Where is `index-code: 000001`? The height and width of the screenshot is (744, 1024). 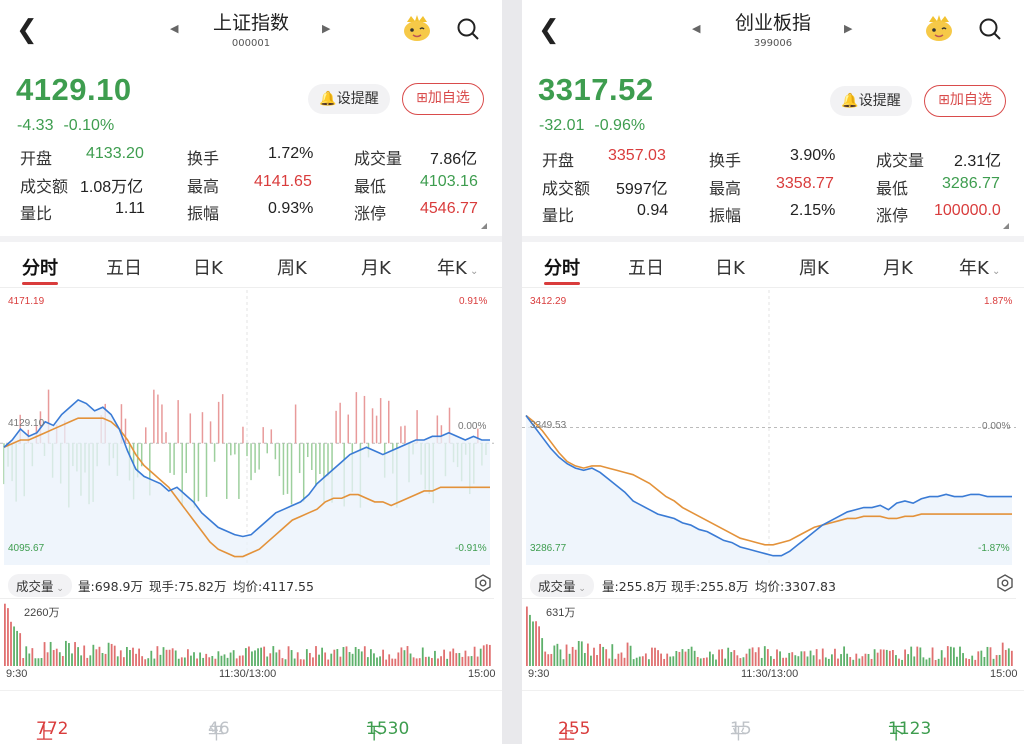
index-code: 000001 is located at coordinates (251, 43).